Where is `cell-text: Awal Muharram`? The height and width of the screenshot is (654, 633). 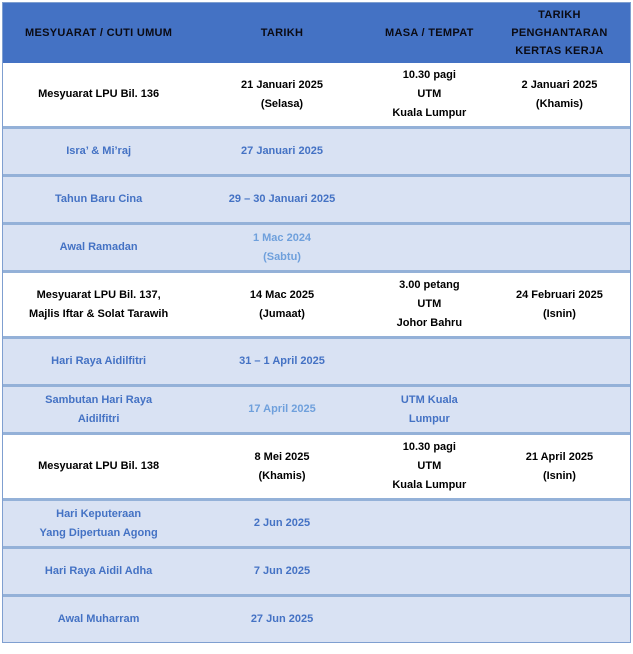 cell-text: Awal Muharram is located at coordinates (98, 619).